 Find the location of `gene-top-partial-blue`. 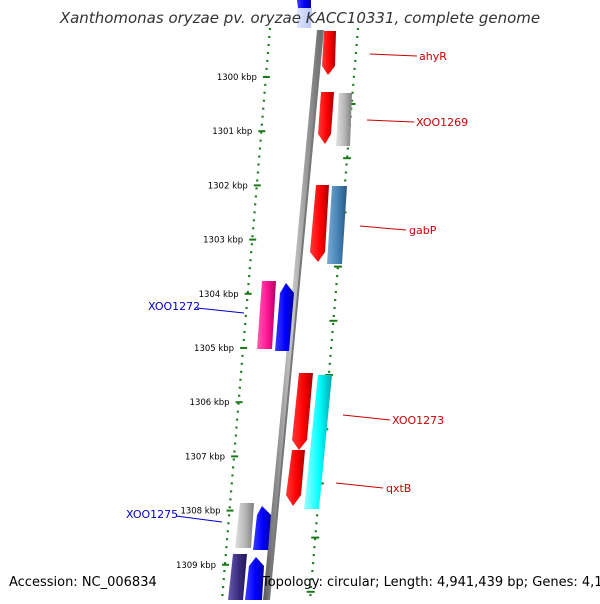

gene-top-partial-blue is located at coordinates (304, 4).